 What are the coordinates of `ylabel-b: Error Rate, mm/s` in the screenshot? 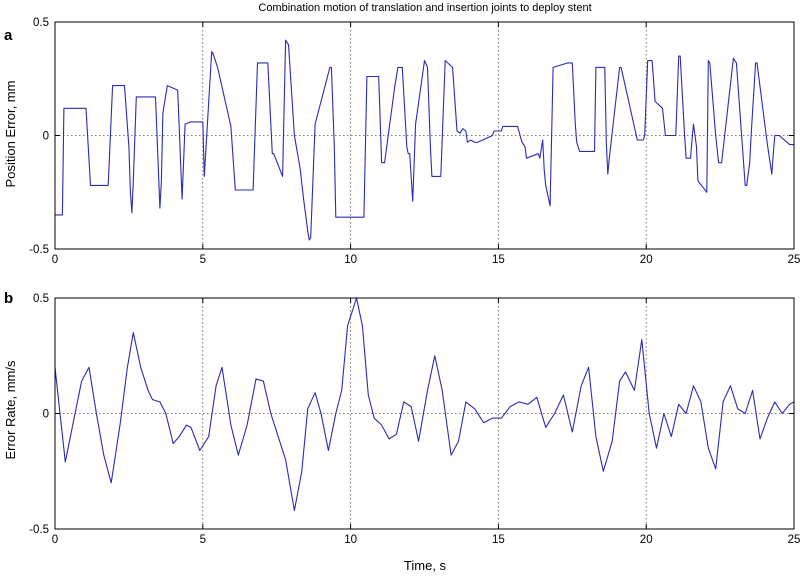 It's located at (10, 409).